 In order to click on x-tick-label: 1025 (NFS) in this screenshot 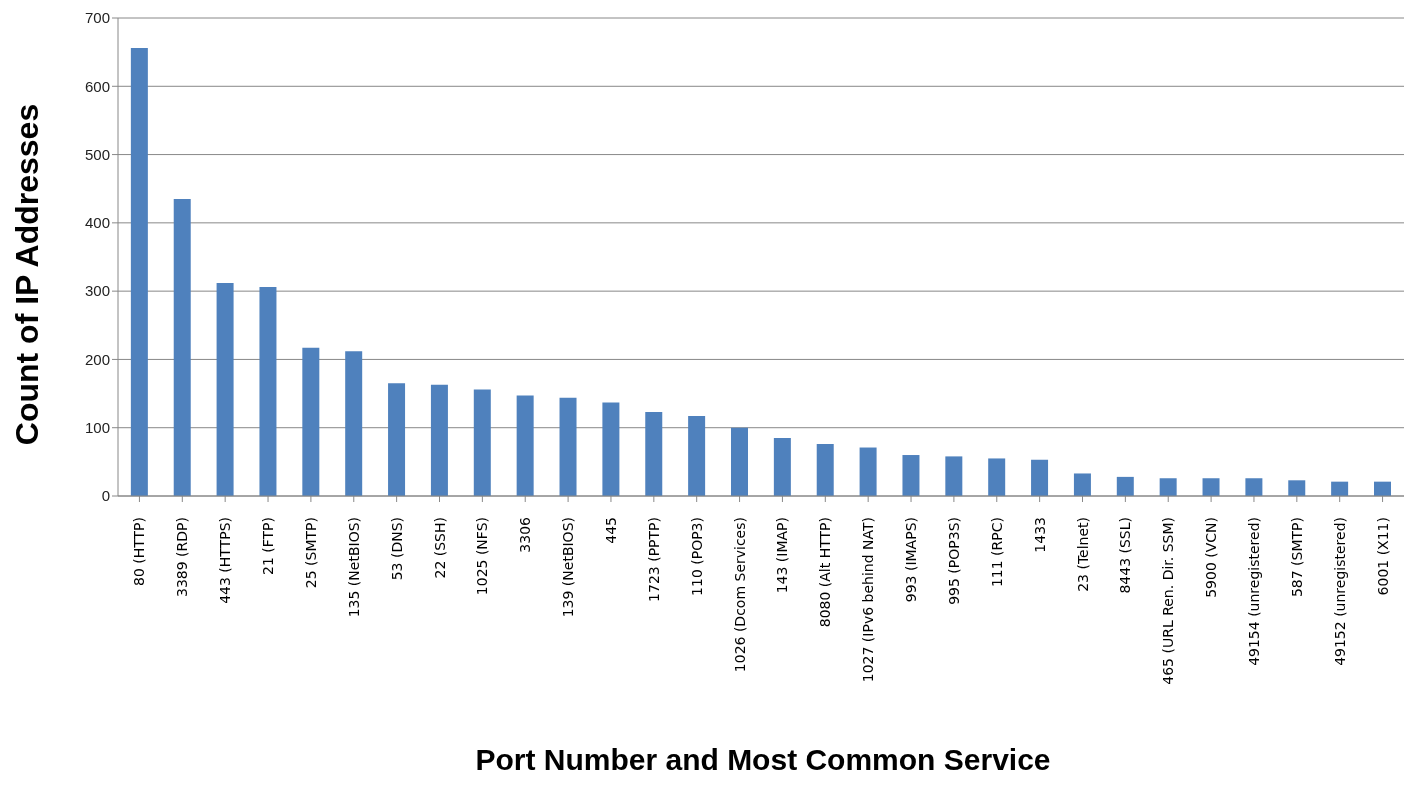, I will do `click(482, 556)`.